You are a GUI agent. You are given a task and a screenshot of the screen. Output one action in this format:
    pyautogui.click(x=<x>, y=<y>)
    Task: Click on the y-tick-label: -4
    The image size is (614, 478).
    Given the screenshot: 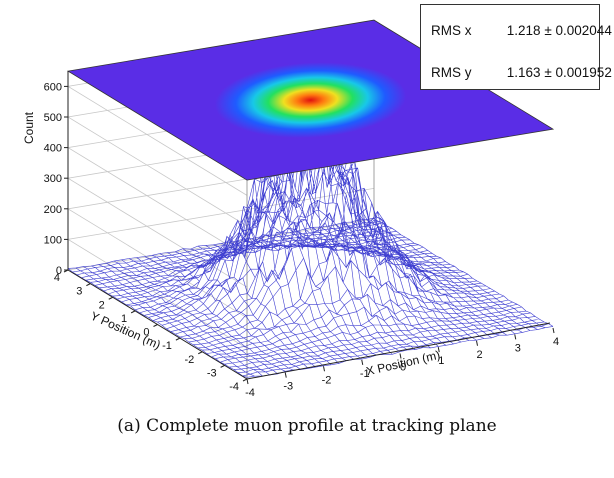 What is the action you would take?
    pyautogui.click(x=234, y=387)
    